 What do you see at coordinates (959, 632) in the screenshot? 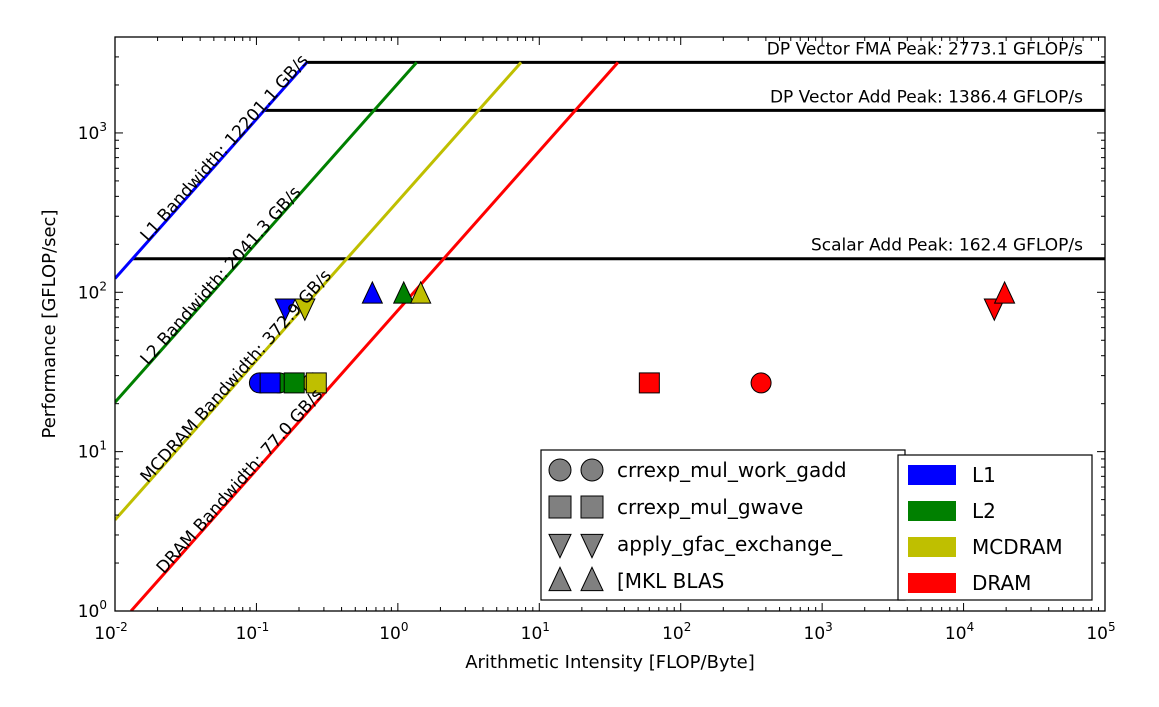
I see `x-tick-label: 10⁴` at bounding box center [959, 632].